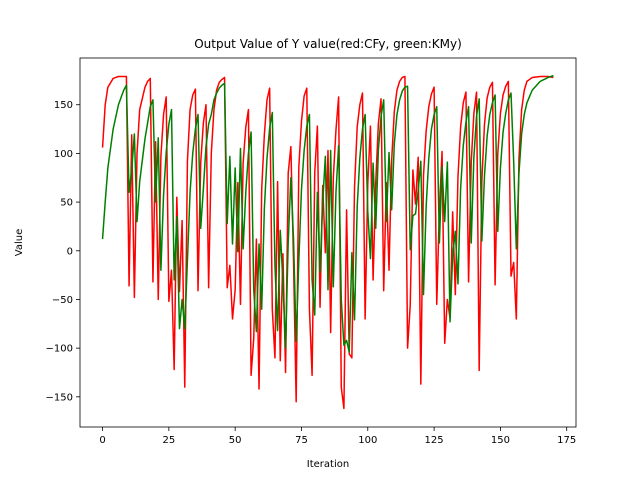  What do you see at coordinates (301, 440) in the screenshot?
I see `x-tick-label: 75` at bounding box center [301, 440].